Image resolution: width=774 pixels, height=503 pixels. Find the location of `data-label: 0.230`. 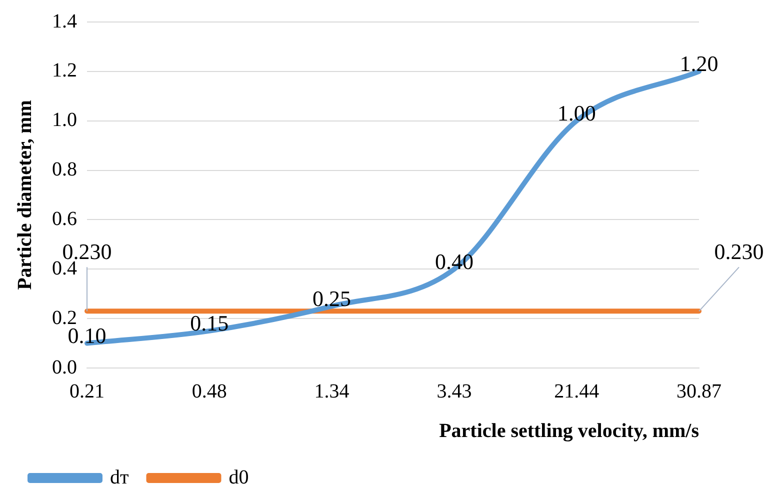

data-label: 0.230 is located at coordinates (739, 251).